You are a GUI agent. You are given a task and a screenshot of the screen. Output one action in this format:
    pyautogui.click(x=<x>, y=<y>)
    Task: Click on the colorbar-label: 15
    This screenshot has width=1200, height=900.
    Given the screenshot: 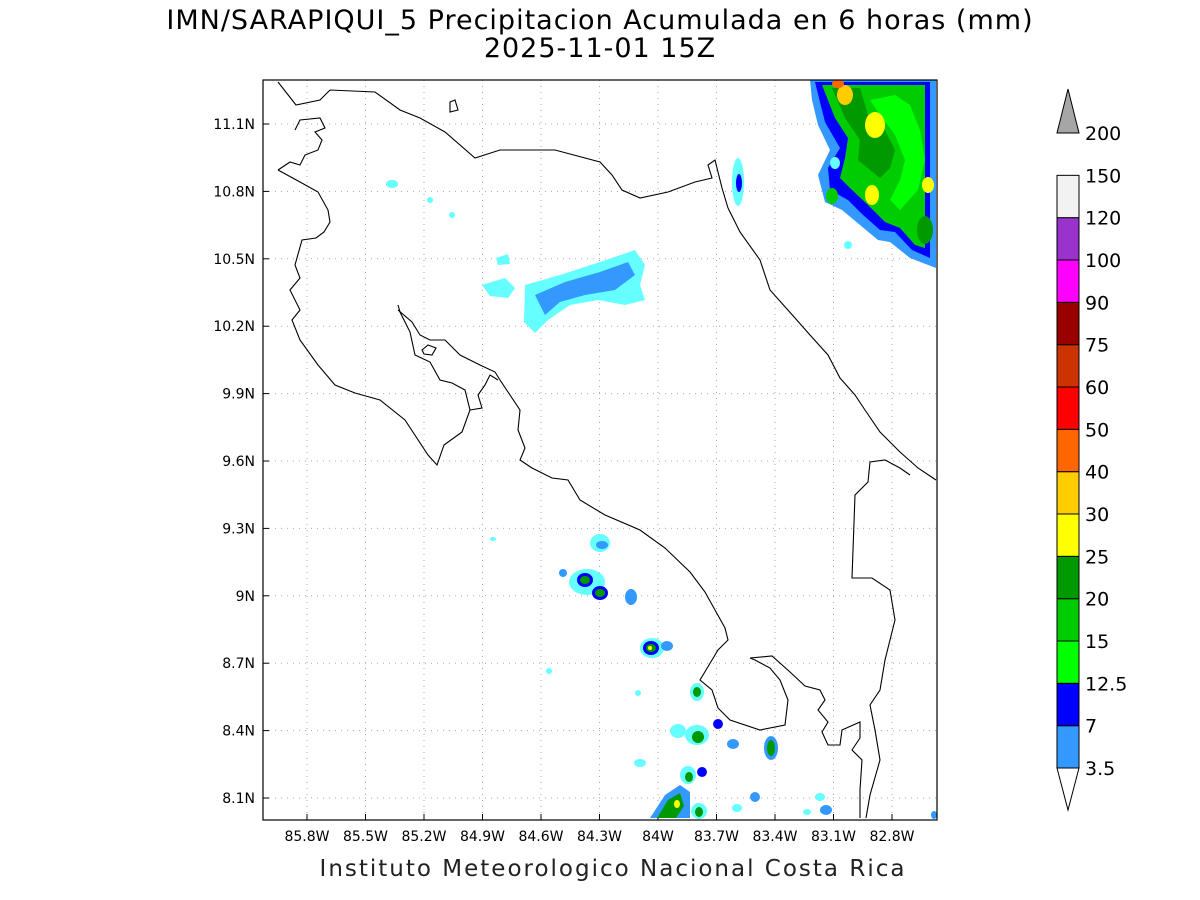 What is the action you would take?
    pyautogui.click(x=1097, y=642)
    